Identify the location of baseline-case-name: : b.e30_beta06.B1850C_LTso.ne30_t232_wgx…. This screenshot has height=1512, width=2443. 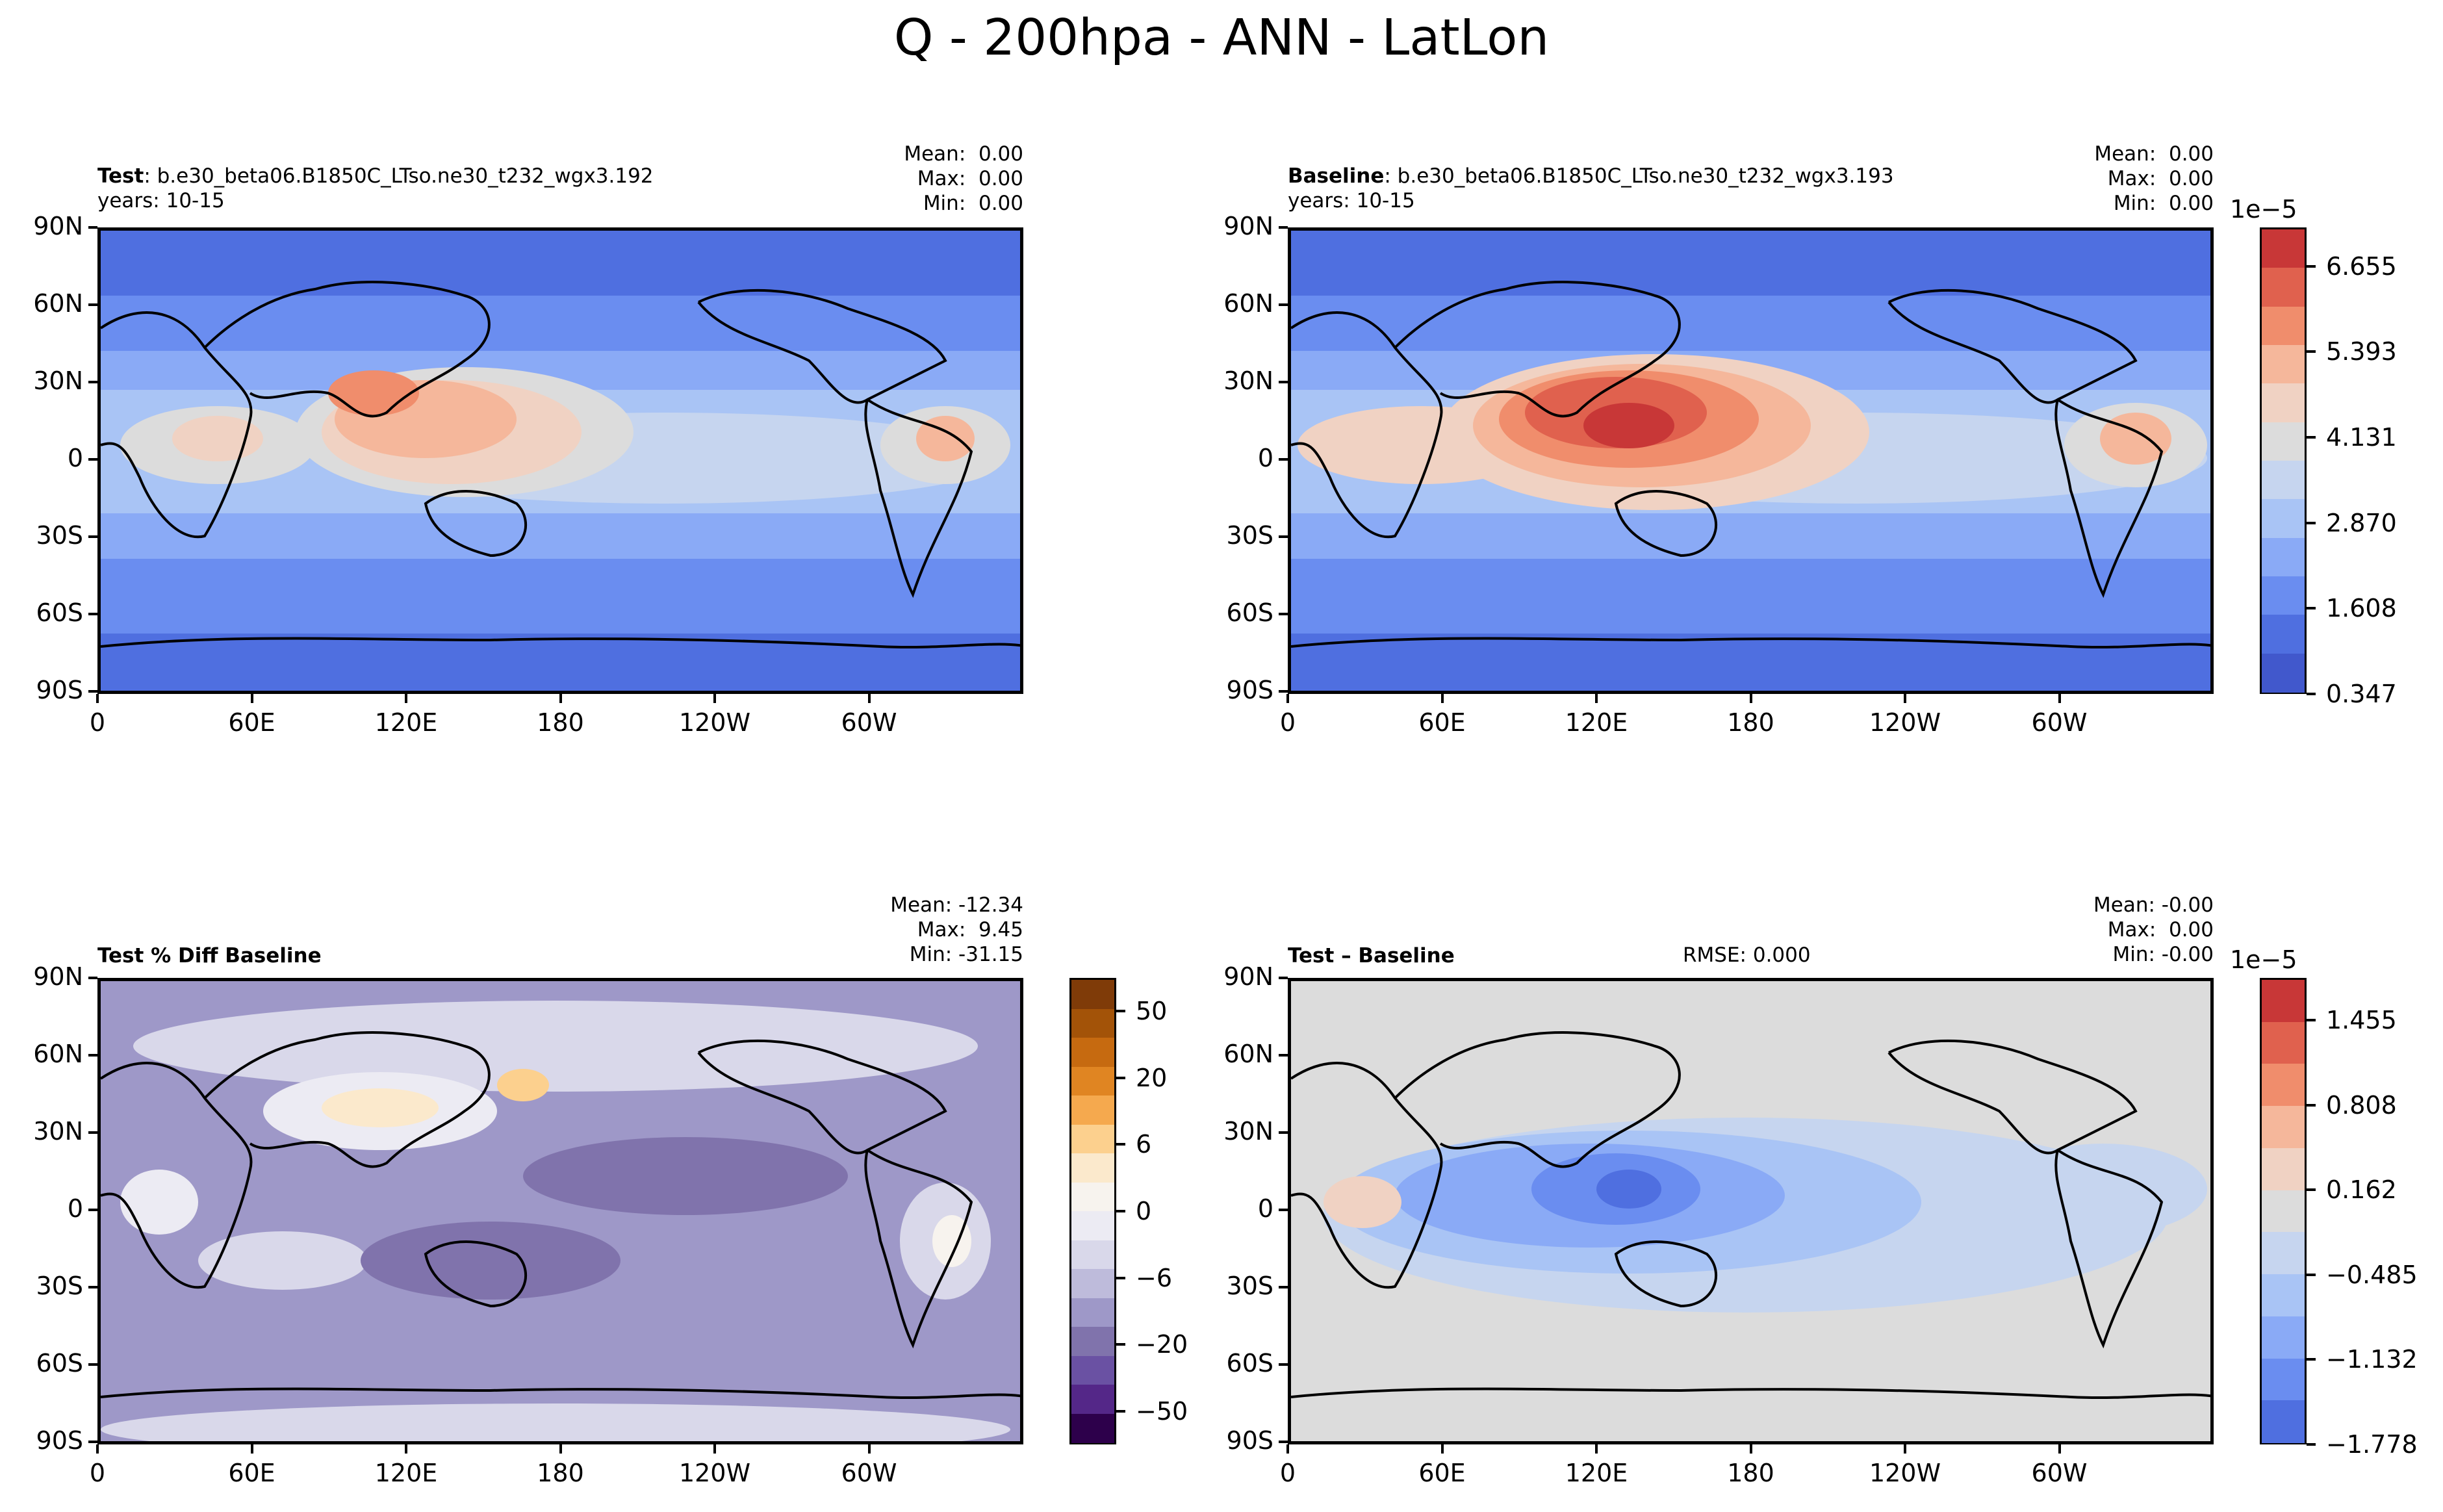
(1639, 176).